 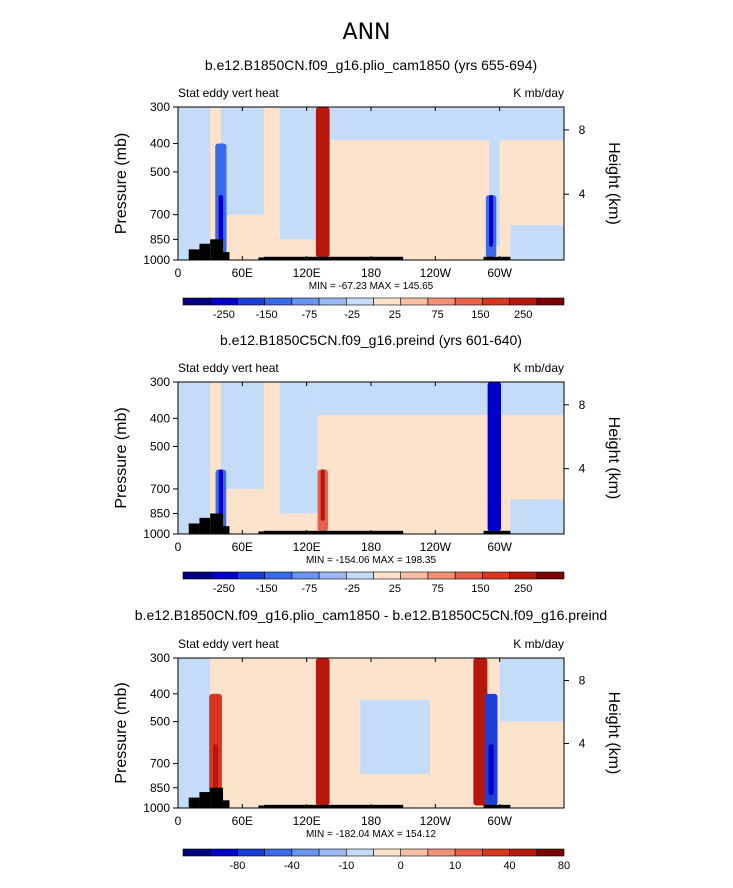 What do you see at coordinates (371, 834) in the screenshot?
I see `stats-label: MIN = -182.04 MAX = 154.12` at bounding box center [371, 834].